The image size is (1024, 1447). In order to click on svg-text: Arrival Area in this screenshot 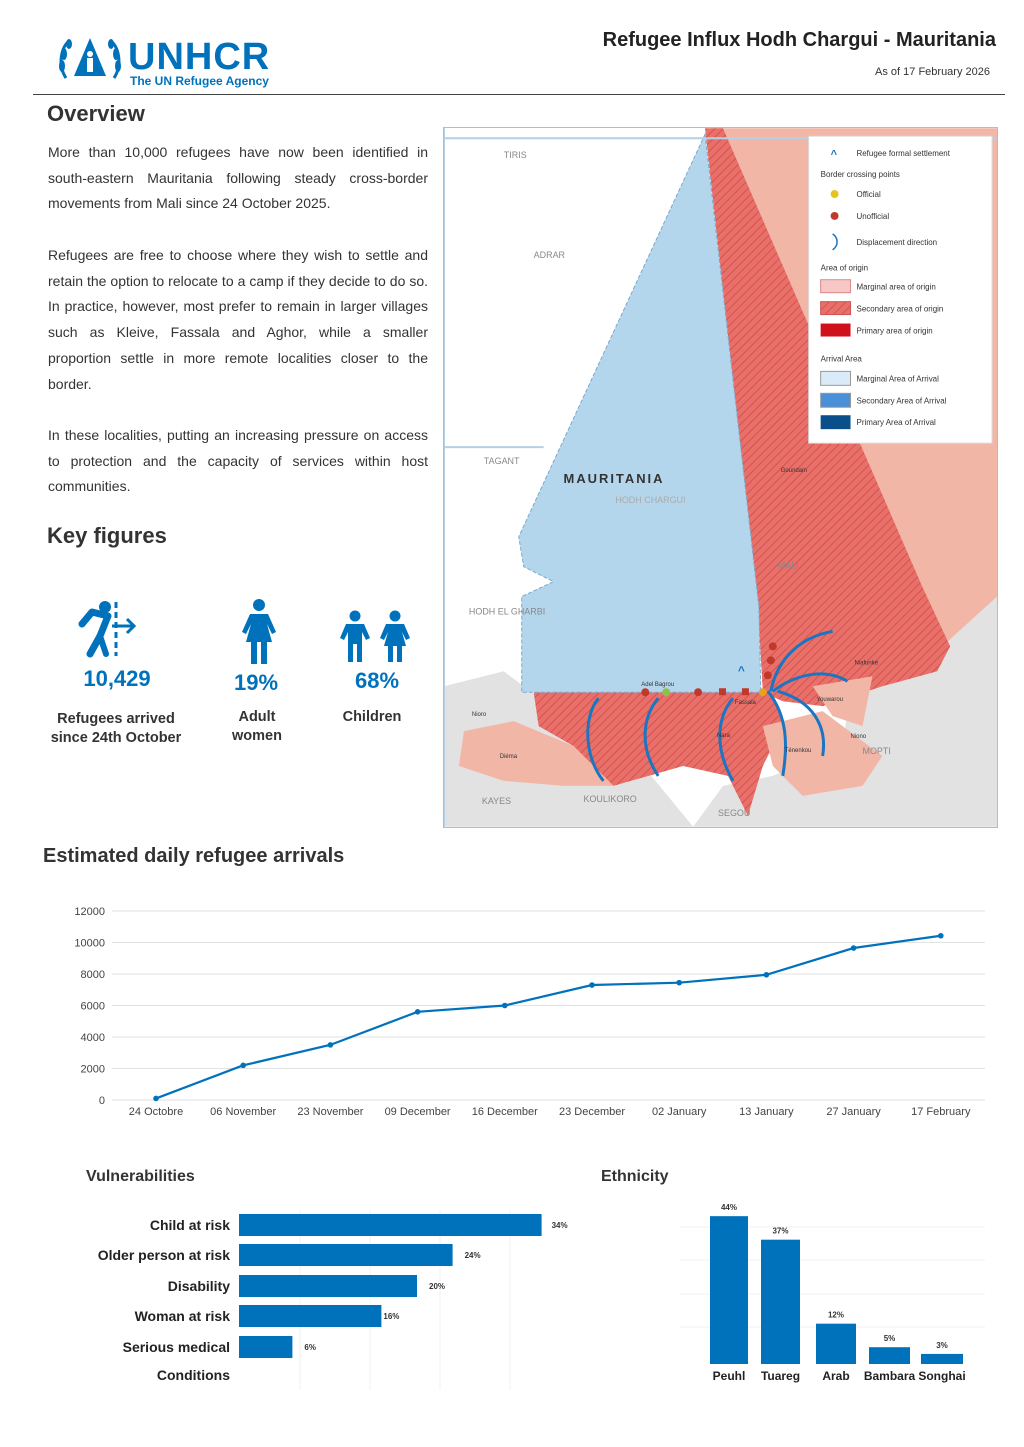, I will do `click(842, 358)`.